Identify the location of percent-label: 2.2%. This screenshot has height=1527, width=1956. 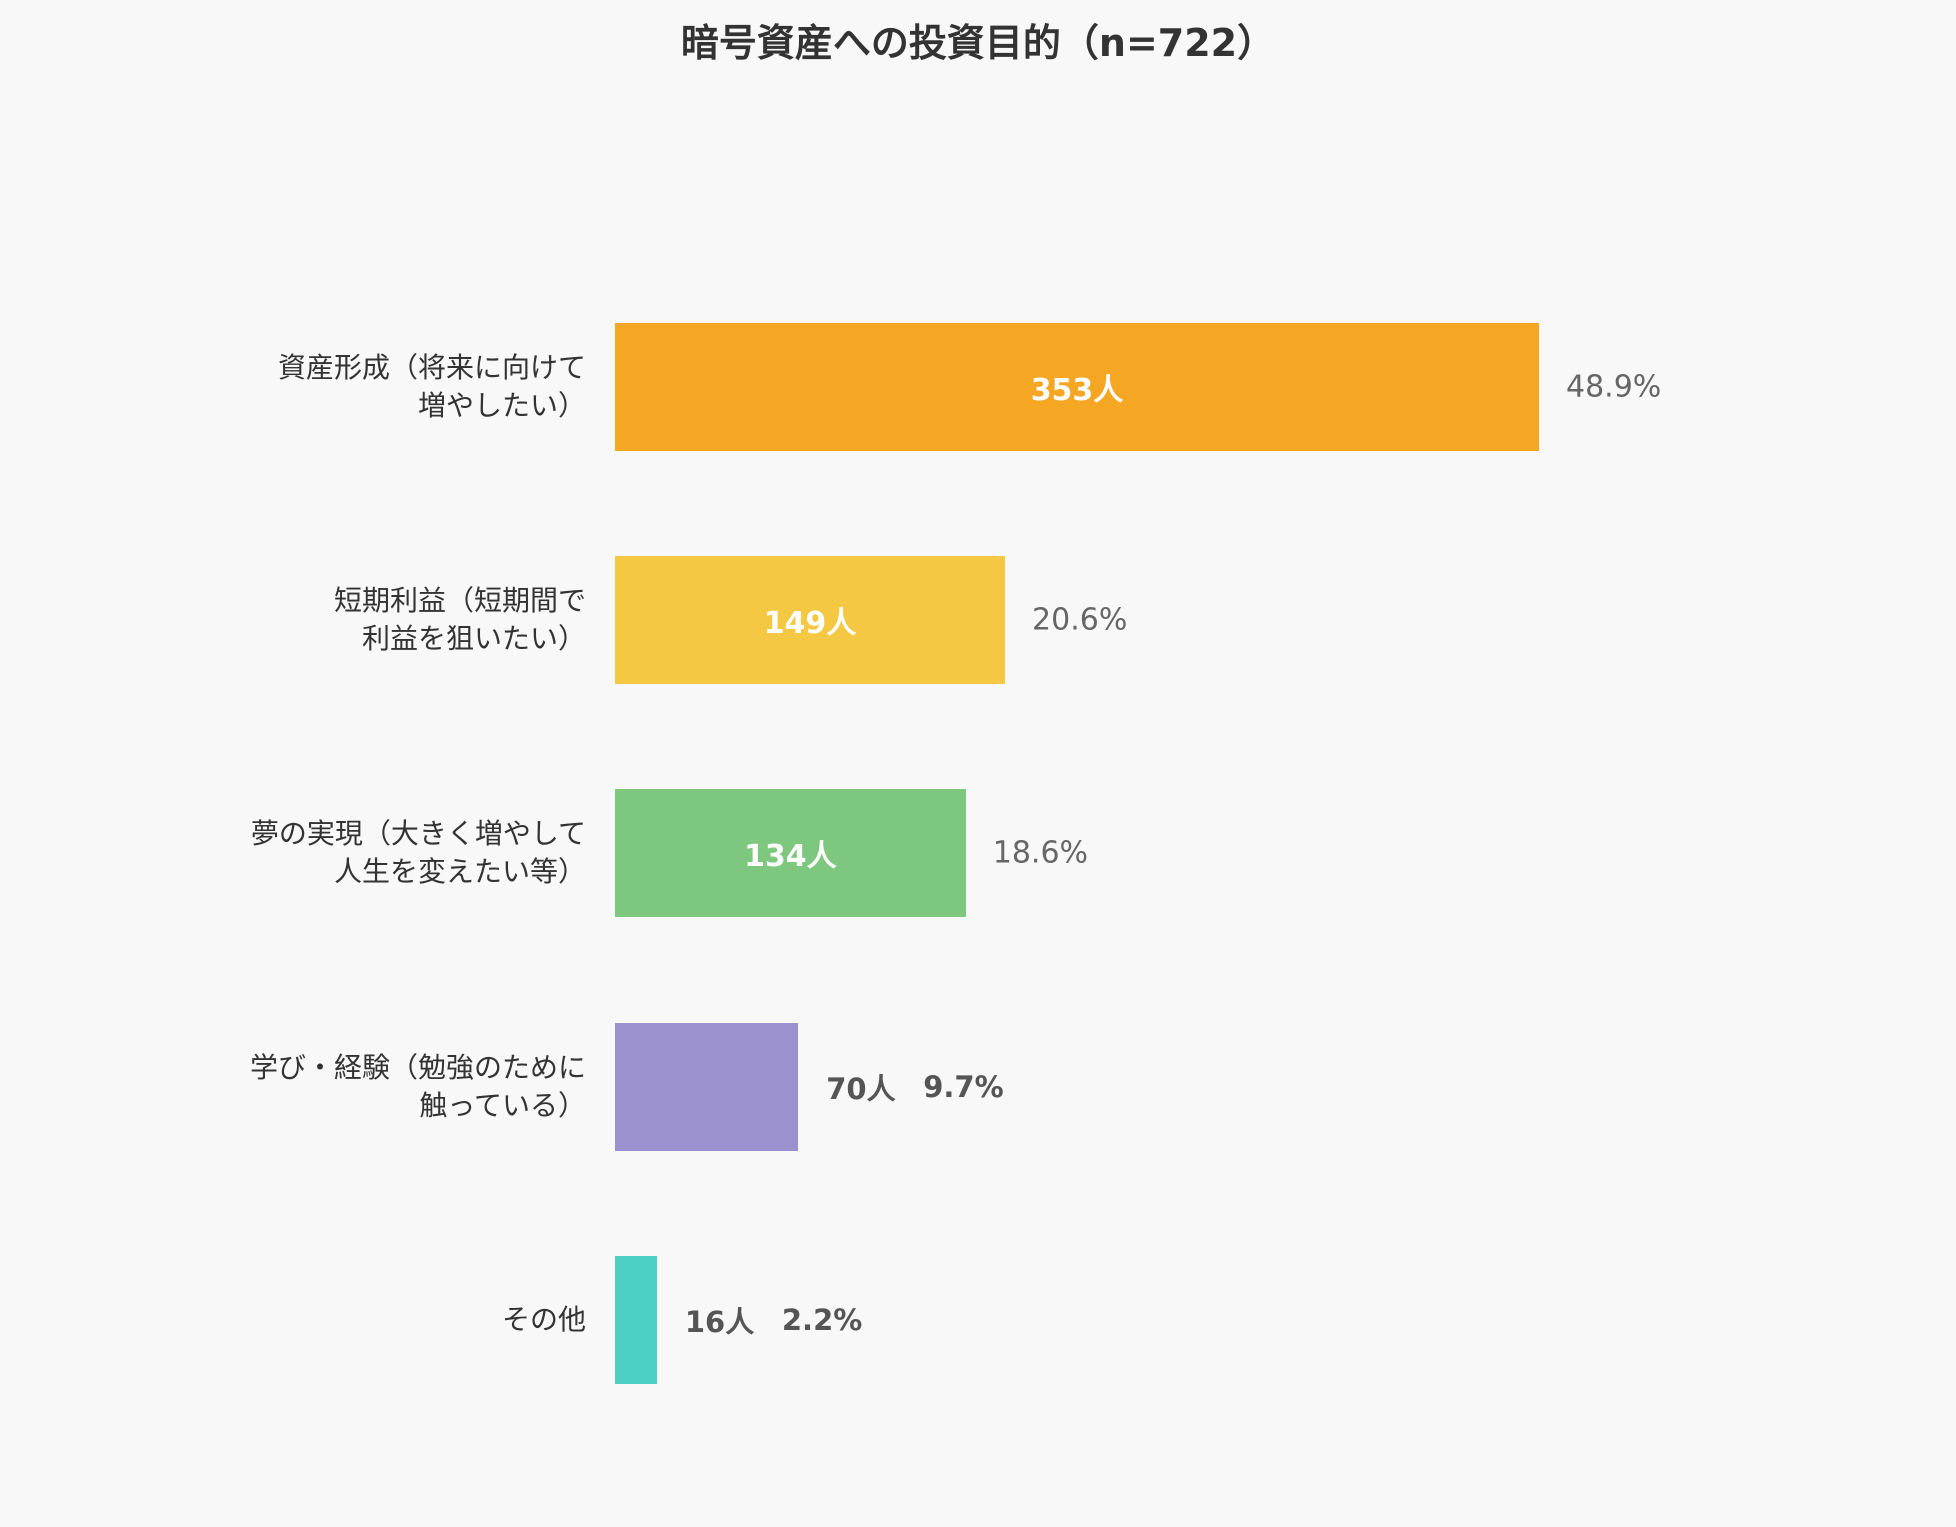
(822, 1320).